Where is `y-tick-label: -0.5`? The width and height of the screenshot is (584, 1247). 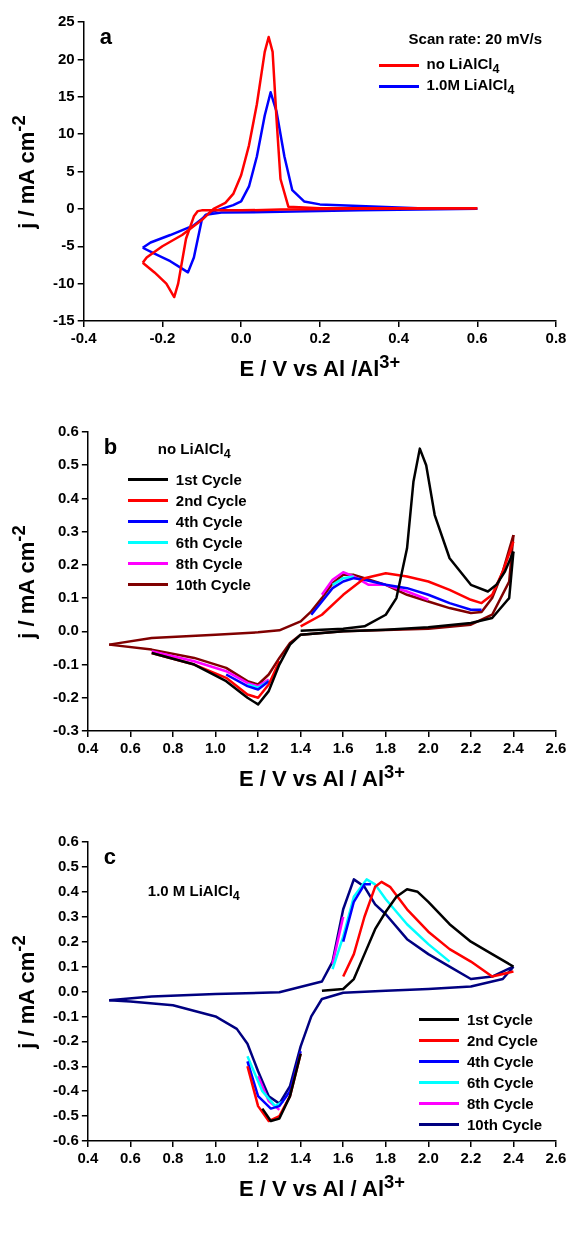 y-tick-label: -0.5 is located at coordinates (65, 1115).